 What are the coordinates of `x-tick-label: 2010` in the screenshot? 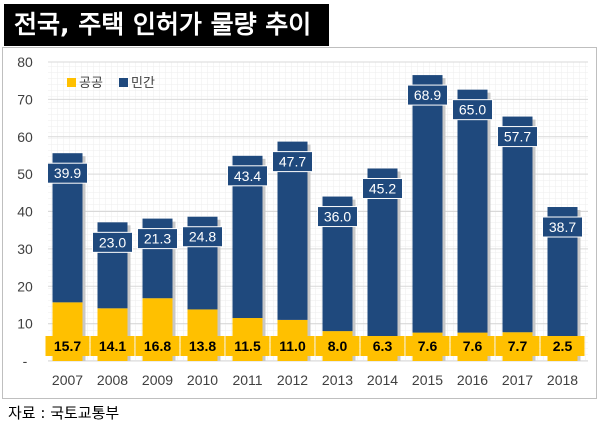 It's located at (202, 380).